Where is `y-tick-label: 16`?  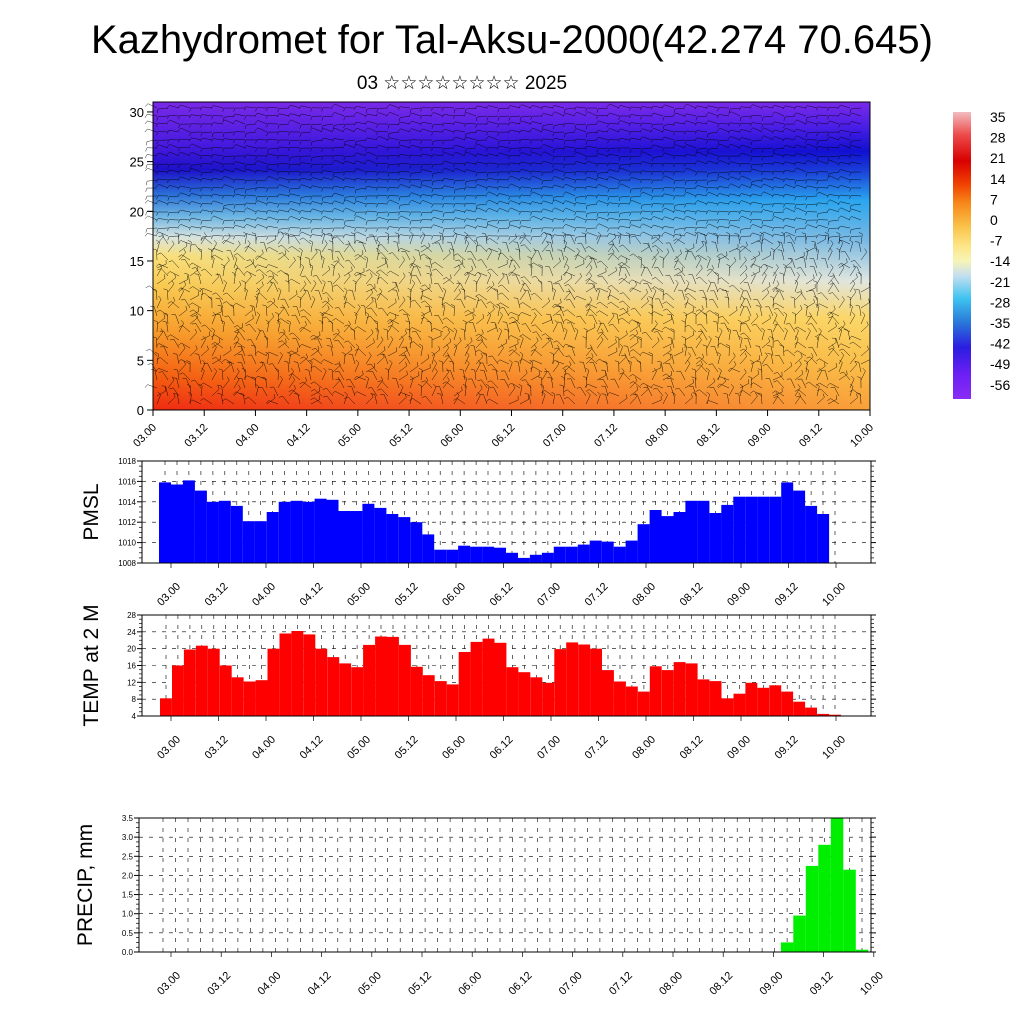
y-tick-label: 16 is located at coordinates (131, 666).